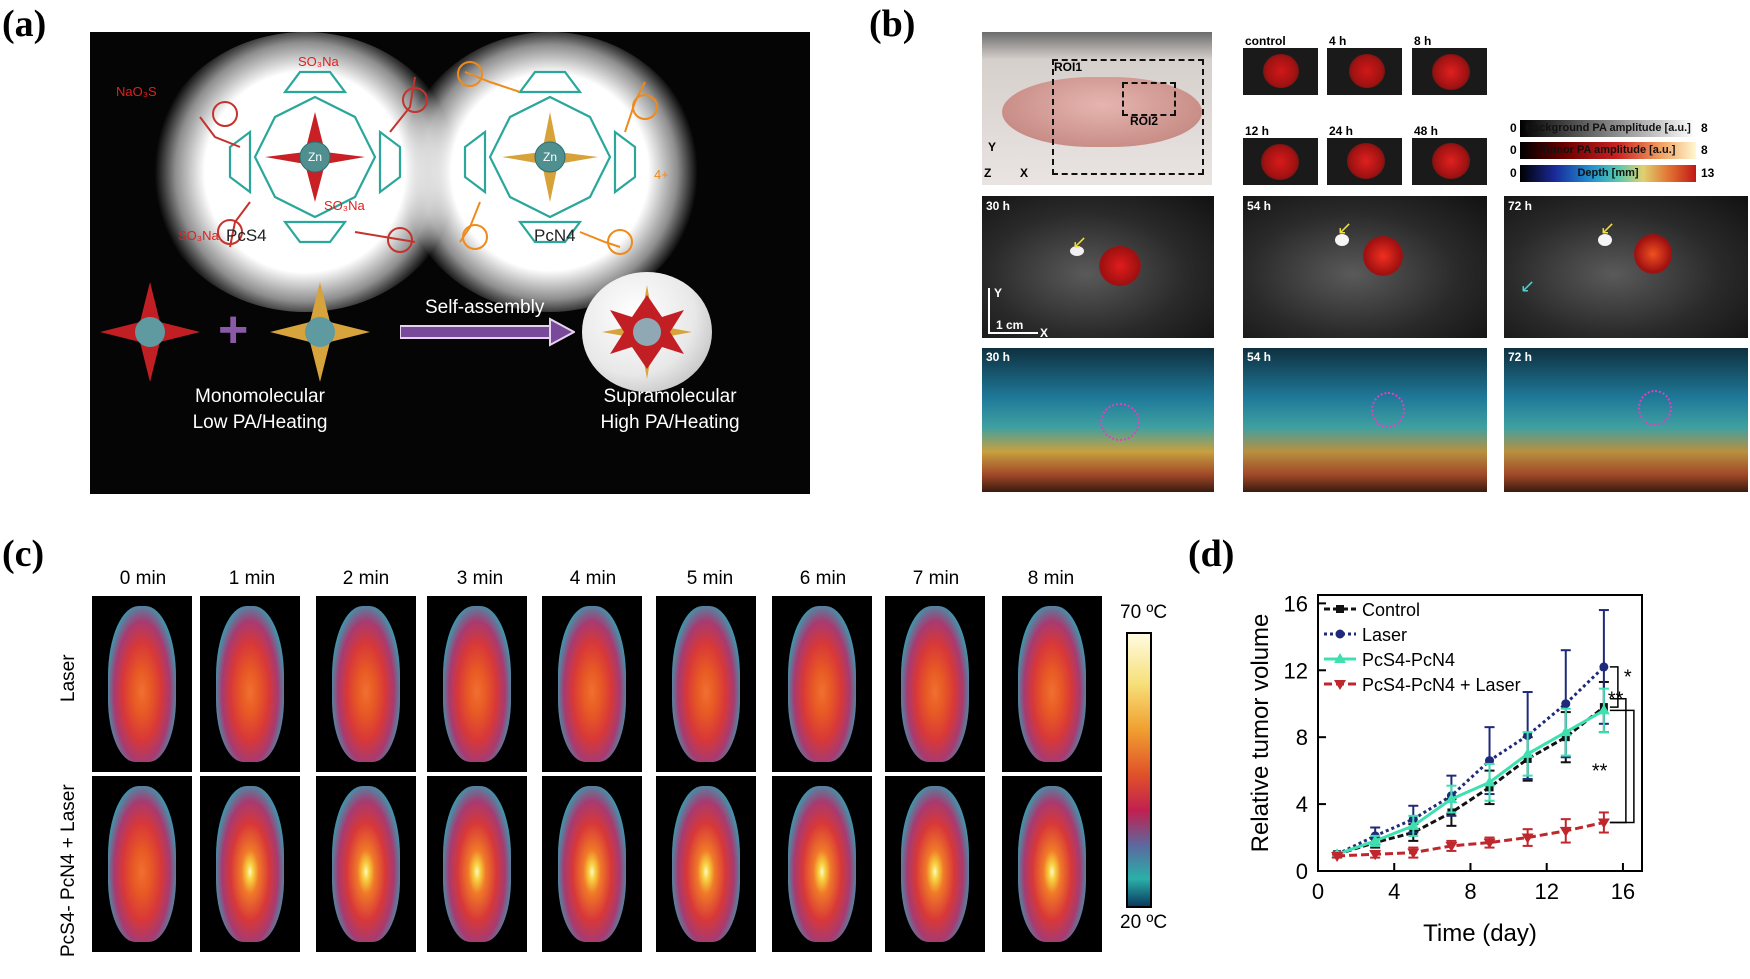 This screenshot has height=979, width=1750. I want to click on x-axis-label: Time (day), so click(1480, 933).